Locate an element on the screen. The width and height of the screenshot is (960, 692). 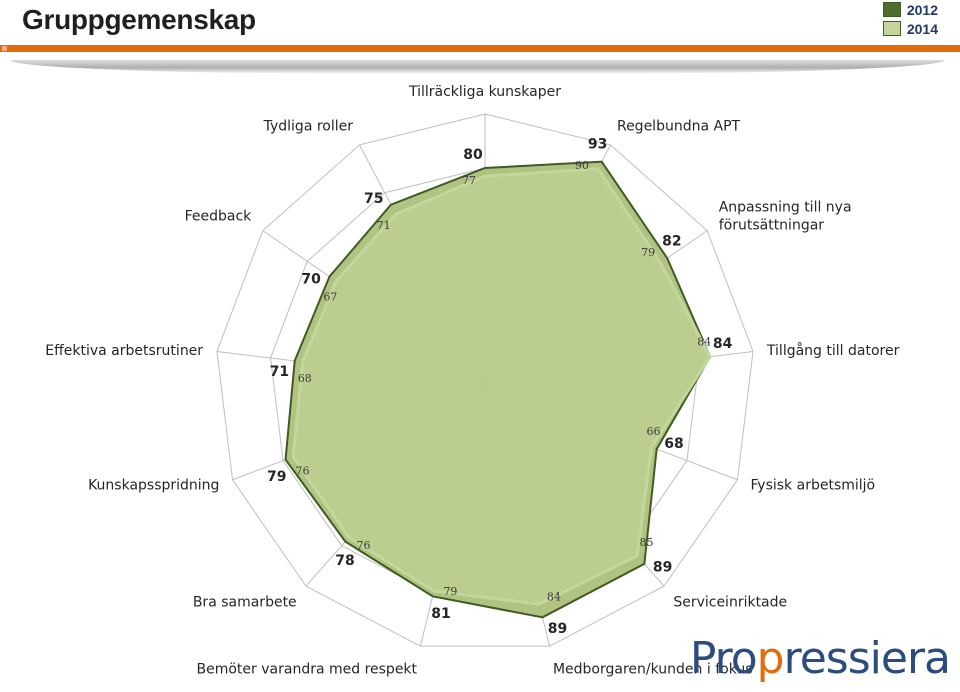
data-label-2014: 71 is located at coordinates (384, 225).